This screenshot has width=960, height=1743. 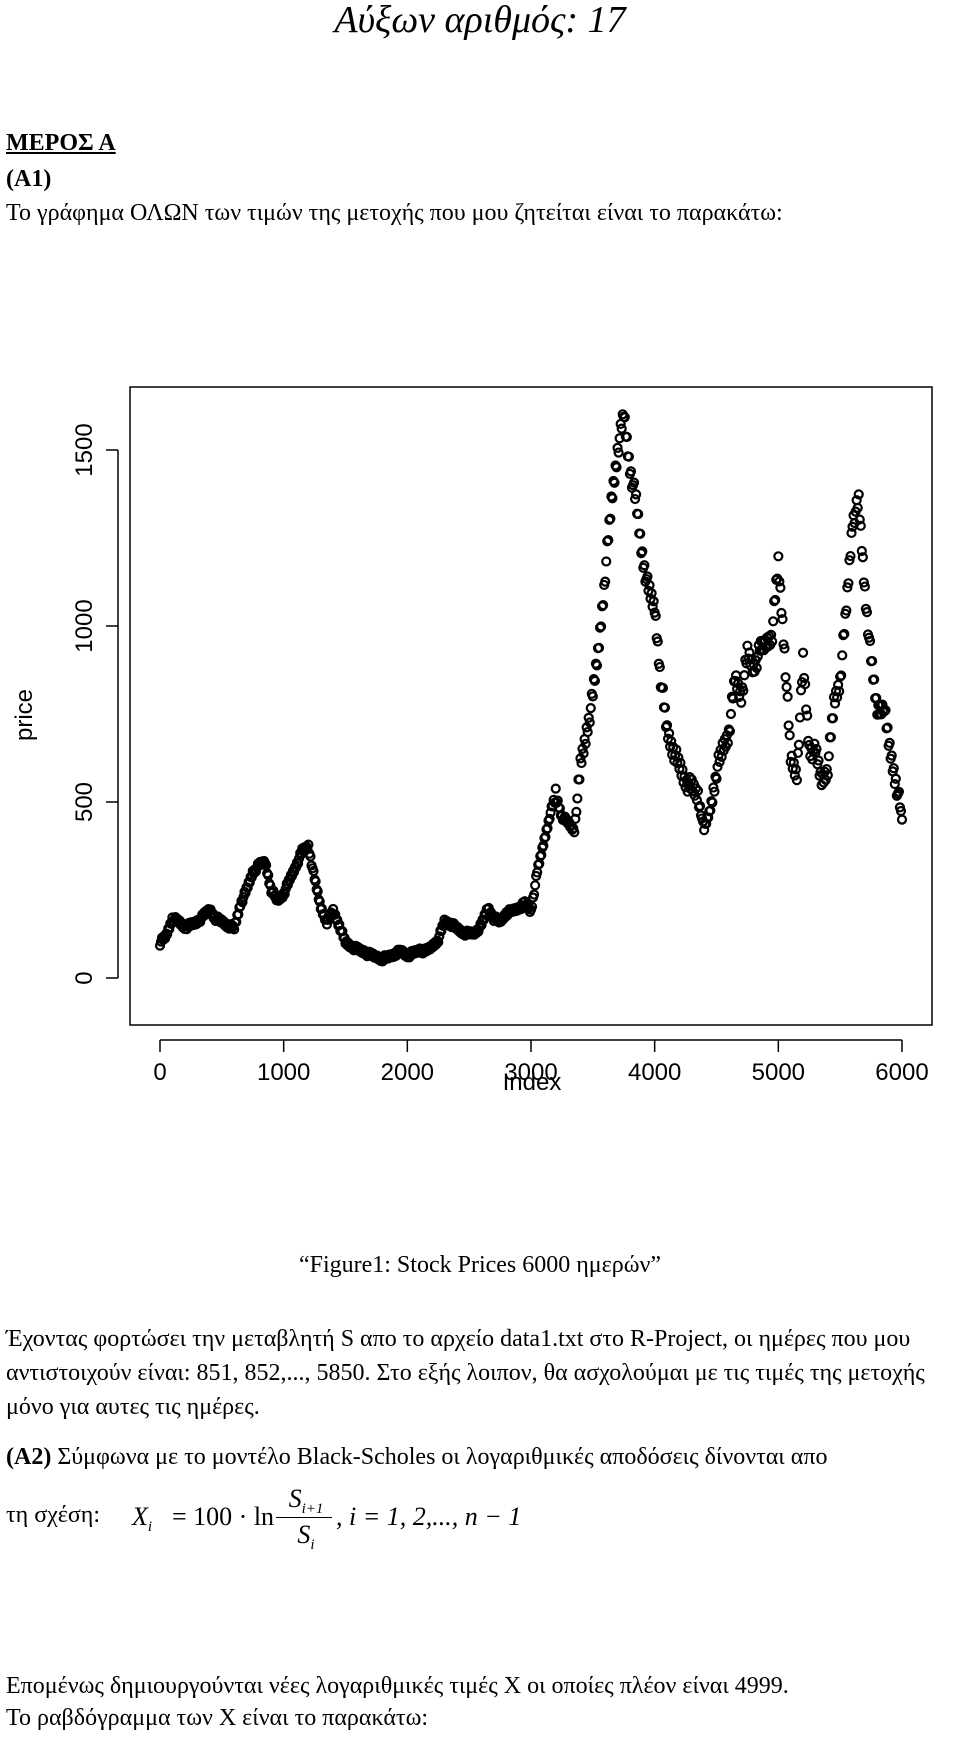 I want to click on formula-den-symbol: S, so click(x=304, y=1534).